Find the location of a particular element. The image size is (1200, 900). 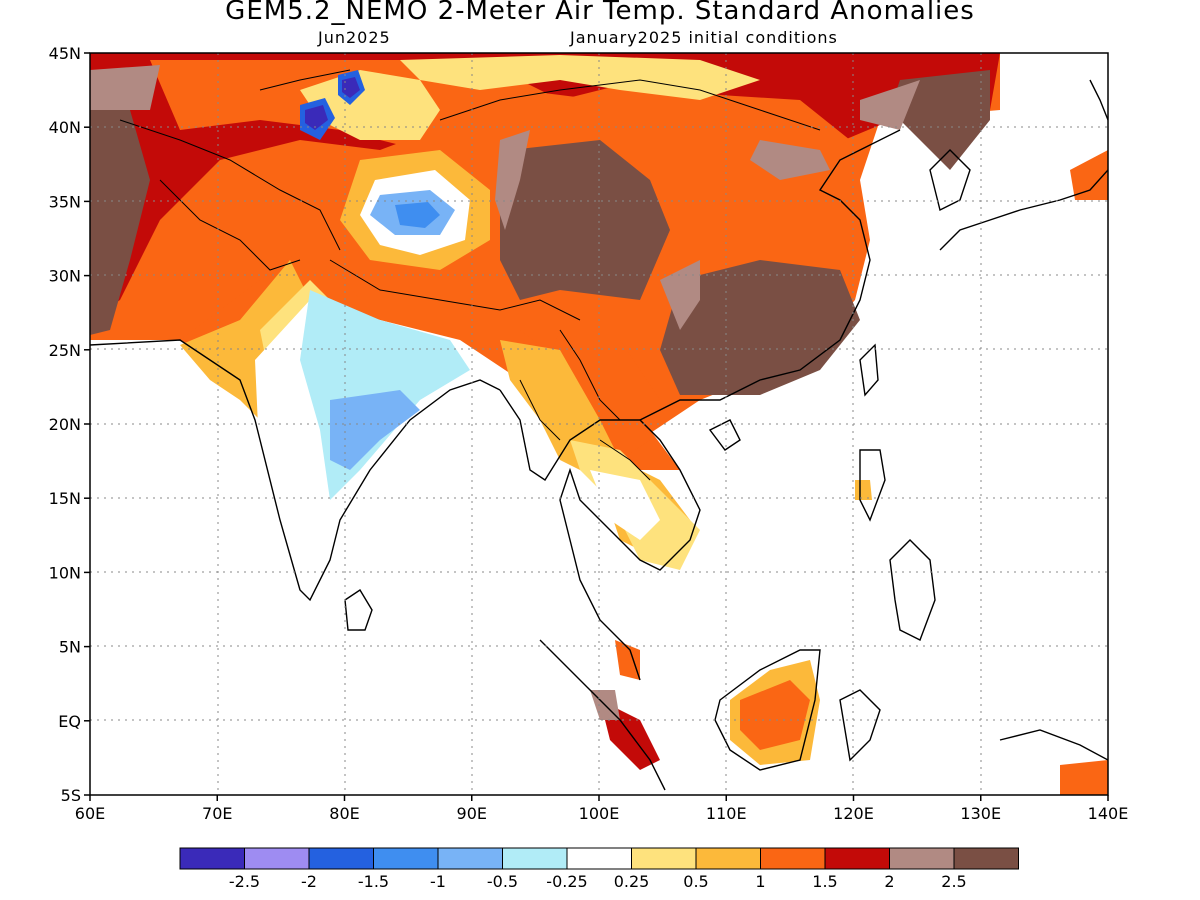

lon-tick-label: 70E is located at coordinates (217, 813).